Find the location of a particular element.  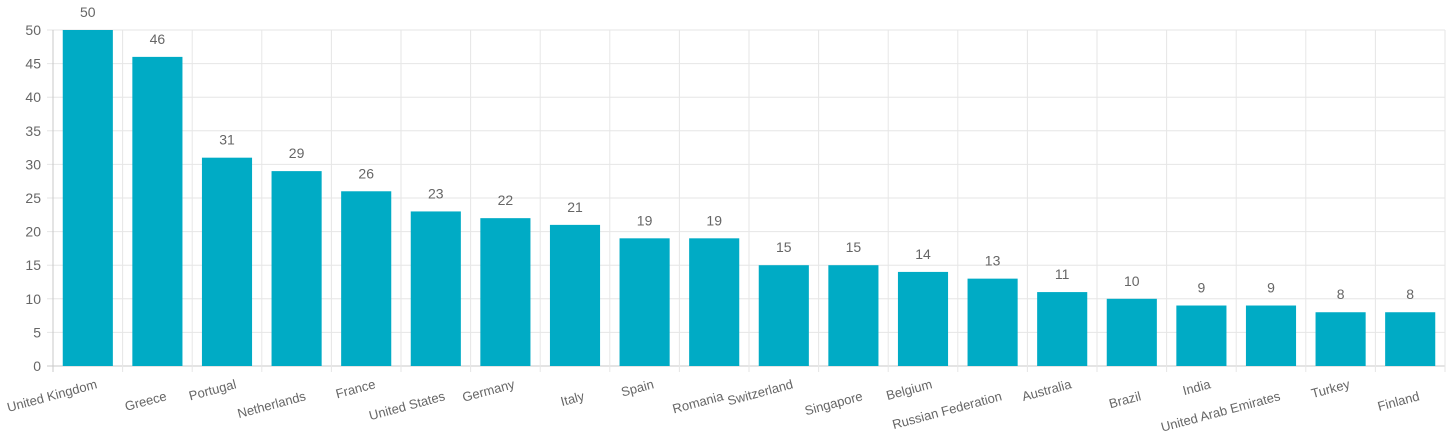

x-tick-label: Germany is located at coordinates (489, 390).